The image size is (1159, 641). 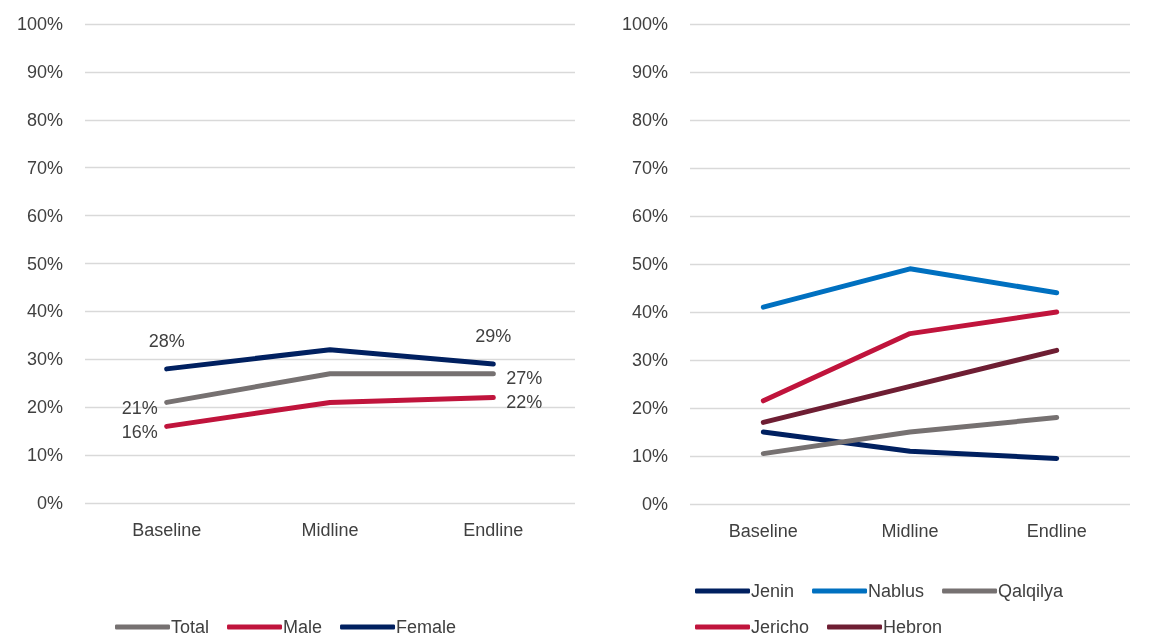 What do you see at coordinates (426, 627) in the screenshot?
I see `legend-label: Female` at bounding box center [426, 627].